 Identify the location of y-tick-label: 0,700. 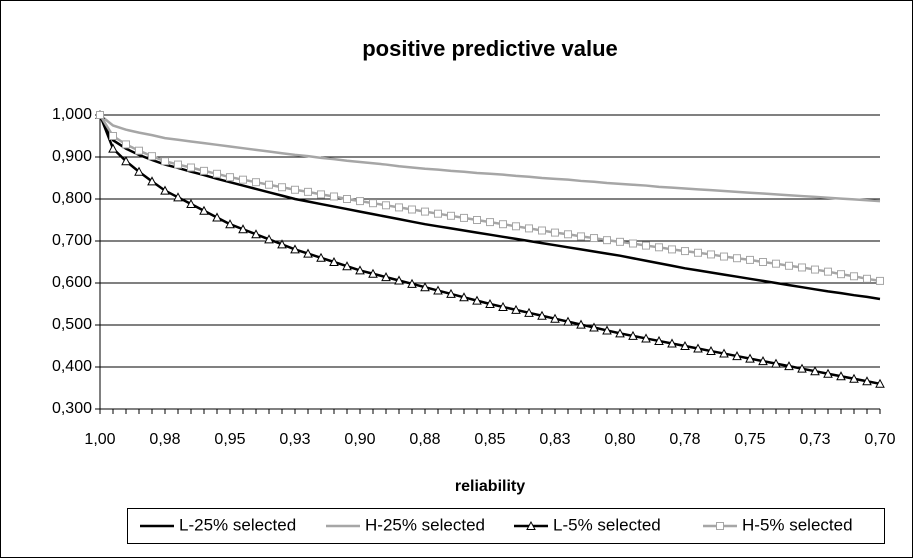
(72, 240).